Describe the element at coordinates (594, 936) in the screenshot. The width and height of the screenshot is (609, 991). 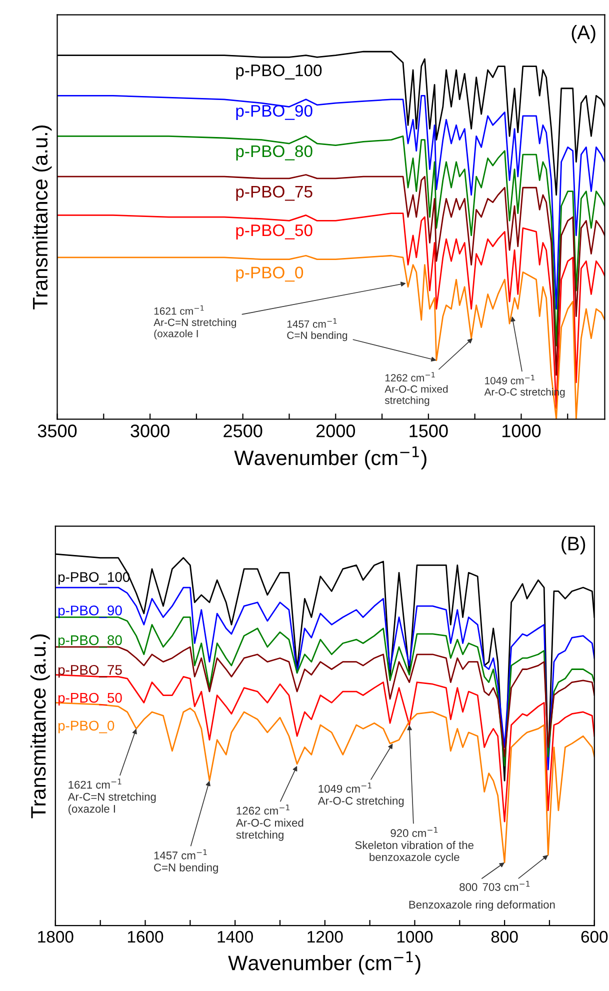
I see `x-tick-label: 600` at that location.